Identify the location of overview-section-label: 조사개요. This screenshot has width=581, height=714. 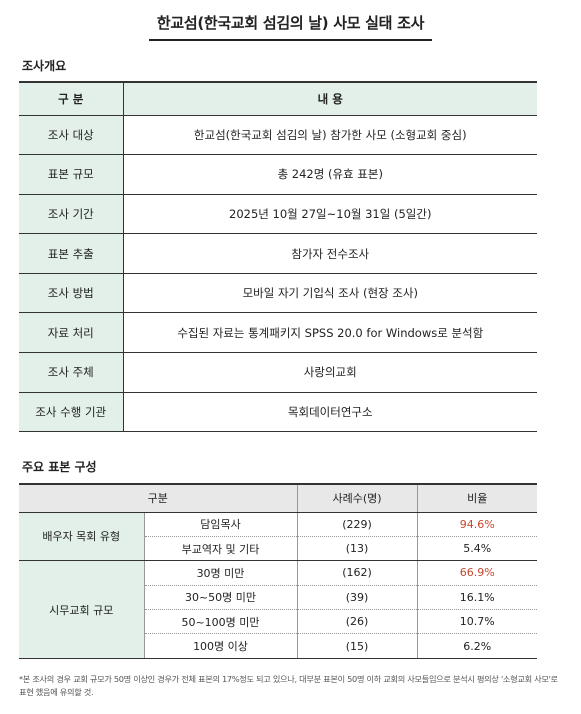
(44, 66).